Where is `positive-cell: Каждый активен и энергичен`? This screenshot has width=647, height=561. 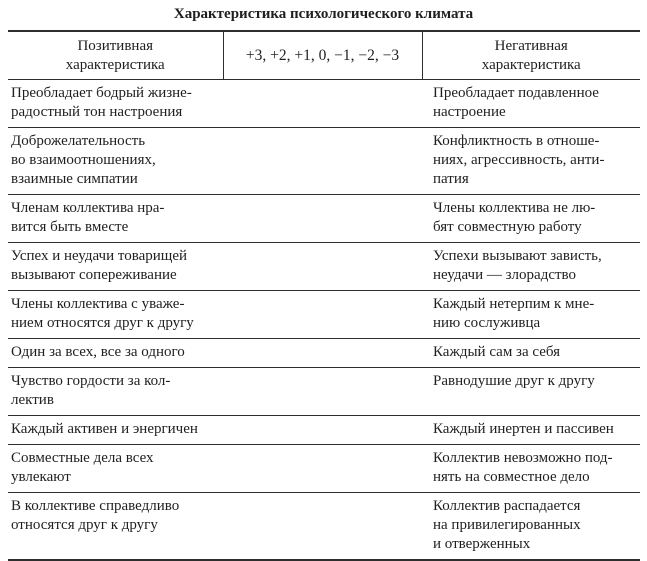
positive-cell: Каждый активен и энергичен is located at coordinates (115, 430).